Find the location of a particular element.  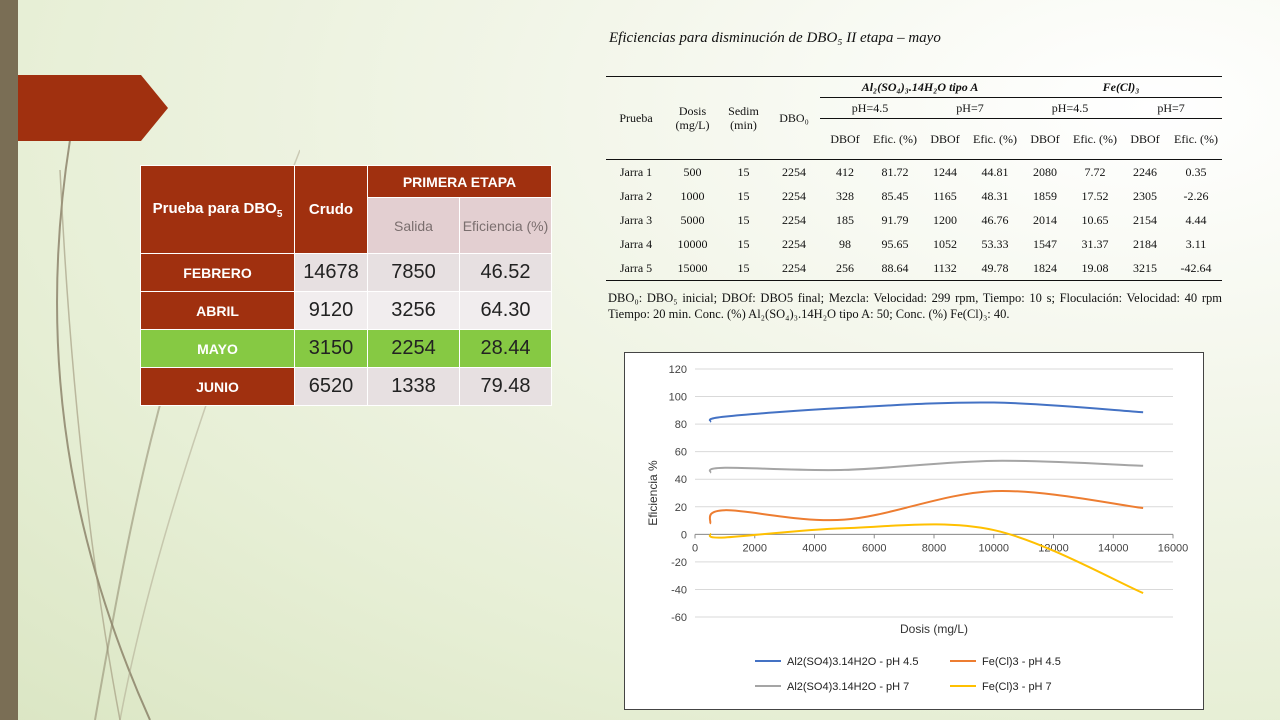

legend-label: Al2(SO4)3.14H2O - pH 4.5 is located at coordinates (852, 662).